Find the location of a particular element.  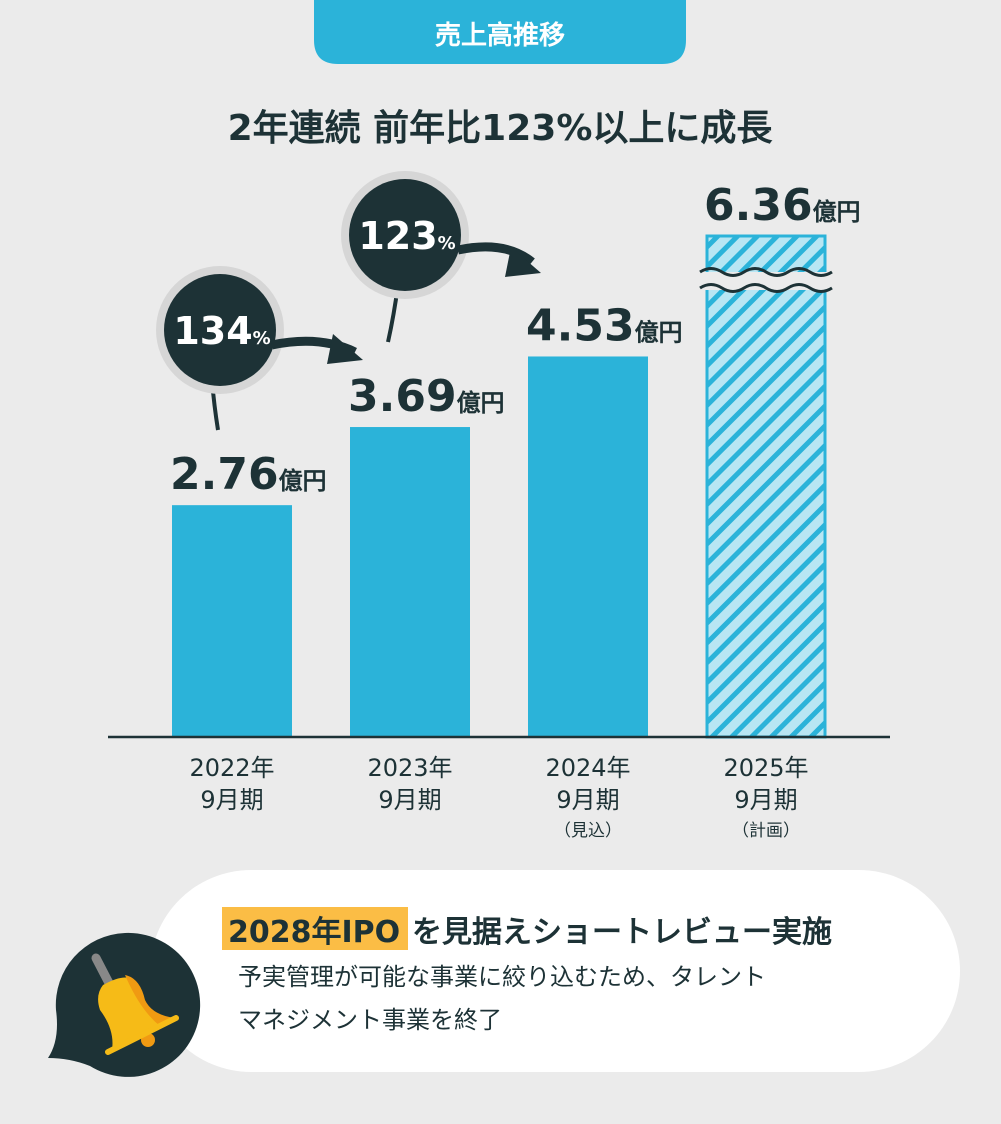

value-label: 6.36億円 is located at coordinates (782, 205).